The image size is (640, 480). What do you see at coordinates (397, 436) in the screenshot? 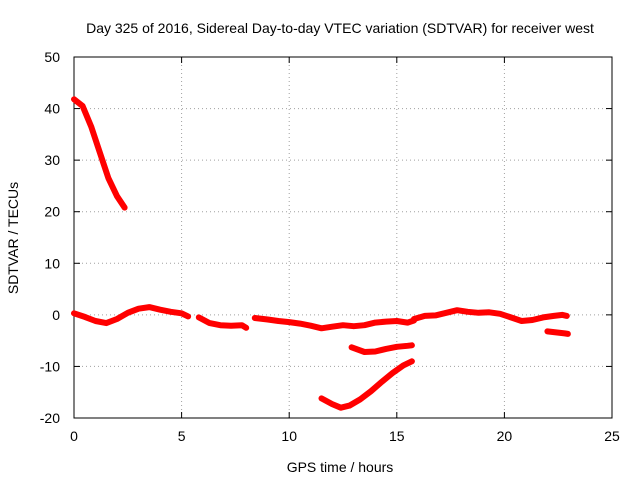
I see `x-tick-label: 15` at bounding box center [397, 436].